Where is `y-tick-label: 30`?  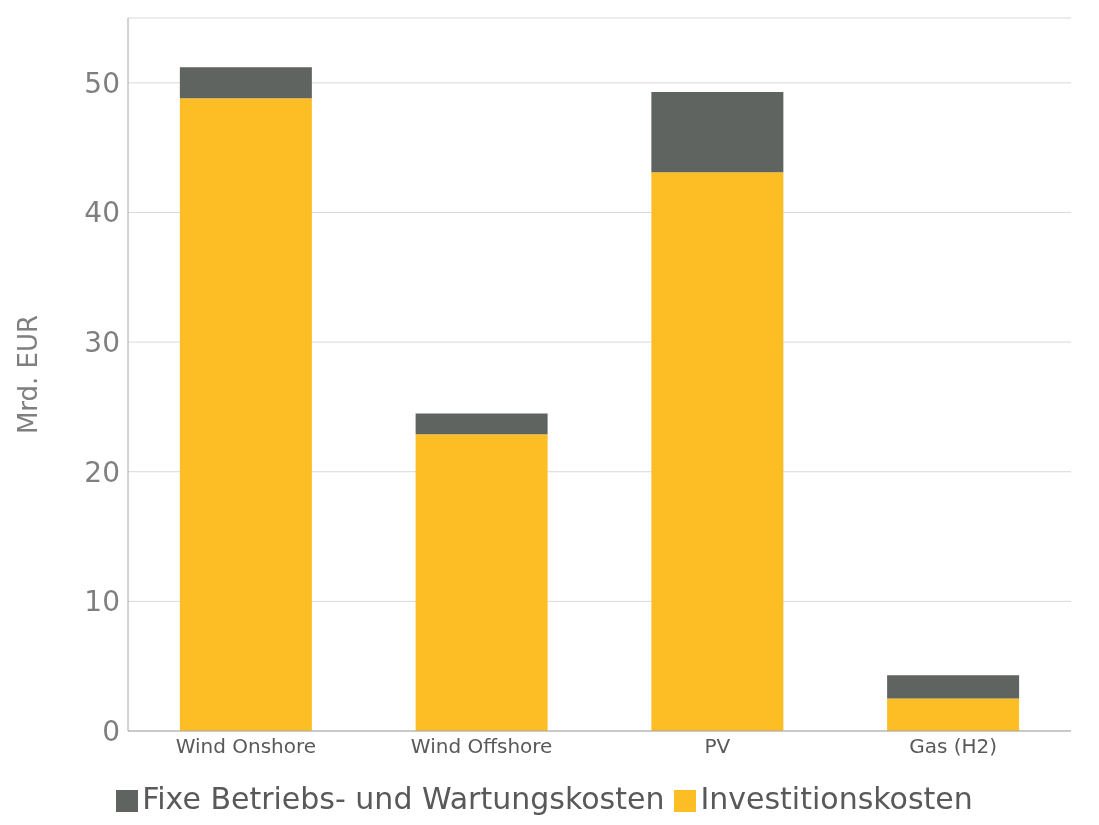
y-tick-label: 30 is located at coordinates (102, 343).